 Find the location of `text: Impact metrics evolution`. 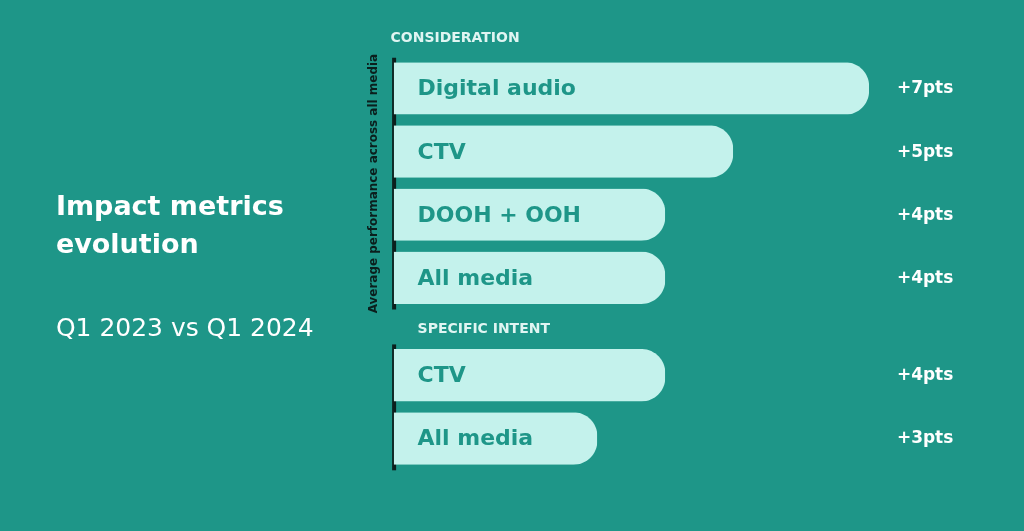

text: Impact metrics evolution is located at coordinates (169, 225).